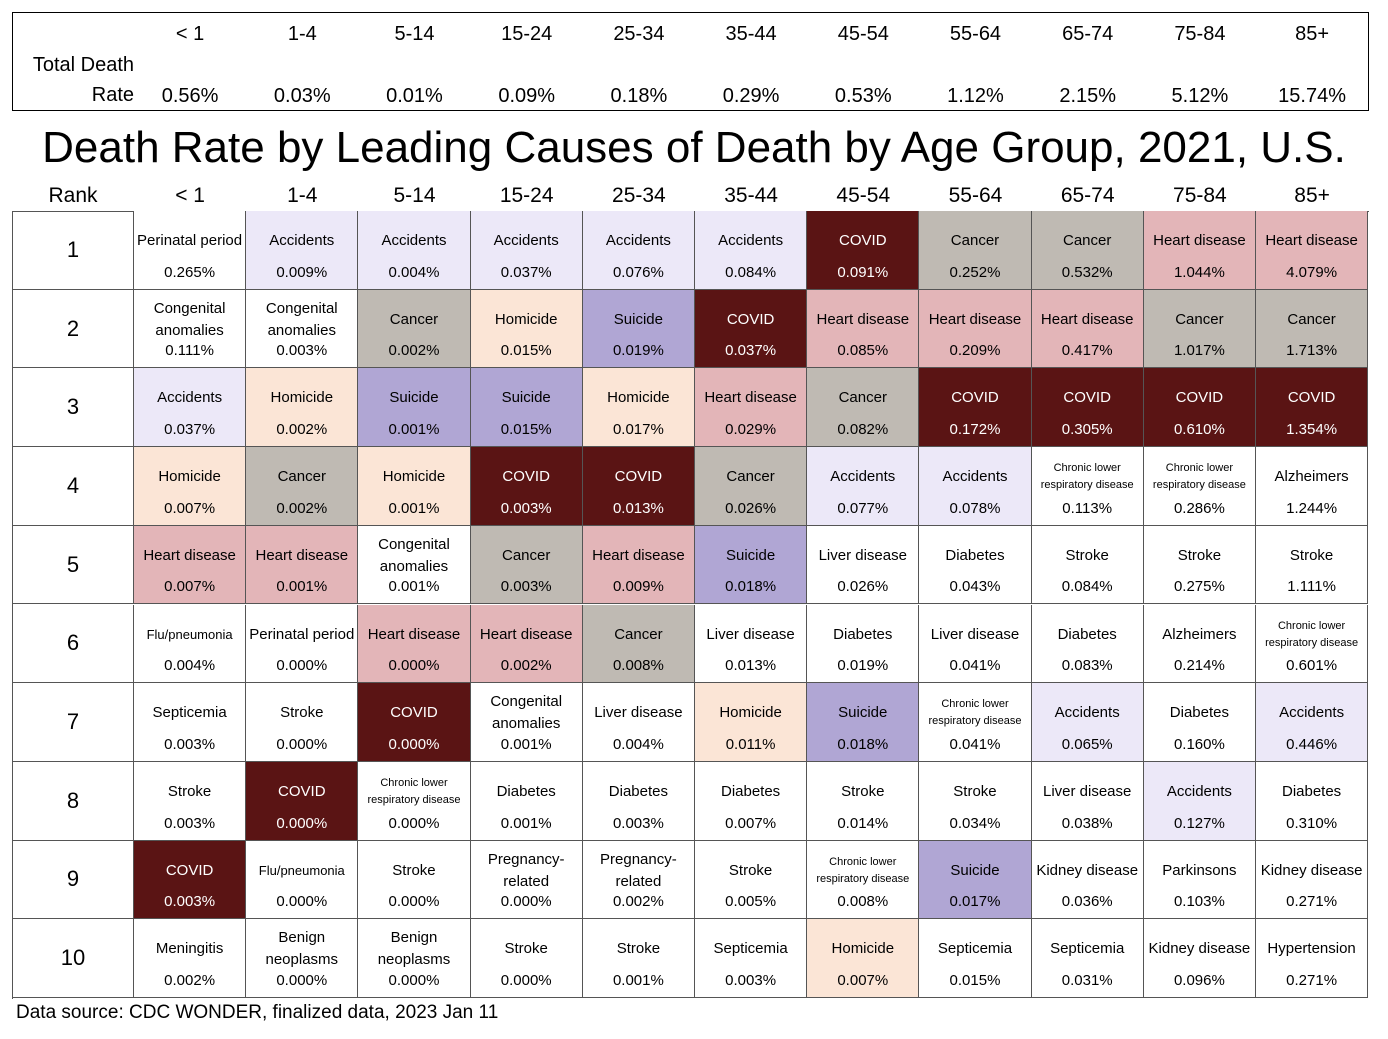  What do you see at coordinates (1199, 351) in the screenshot?
I see `rate: 1.017%` at bounding box center [1199, 351].